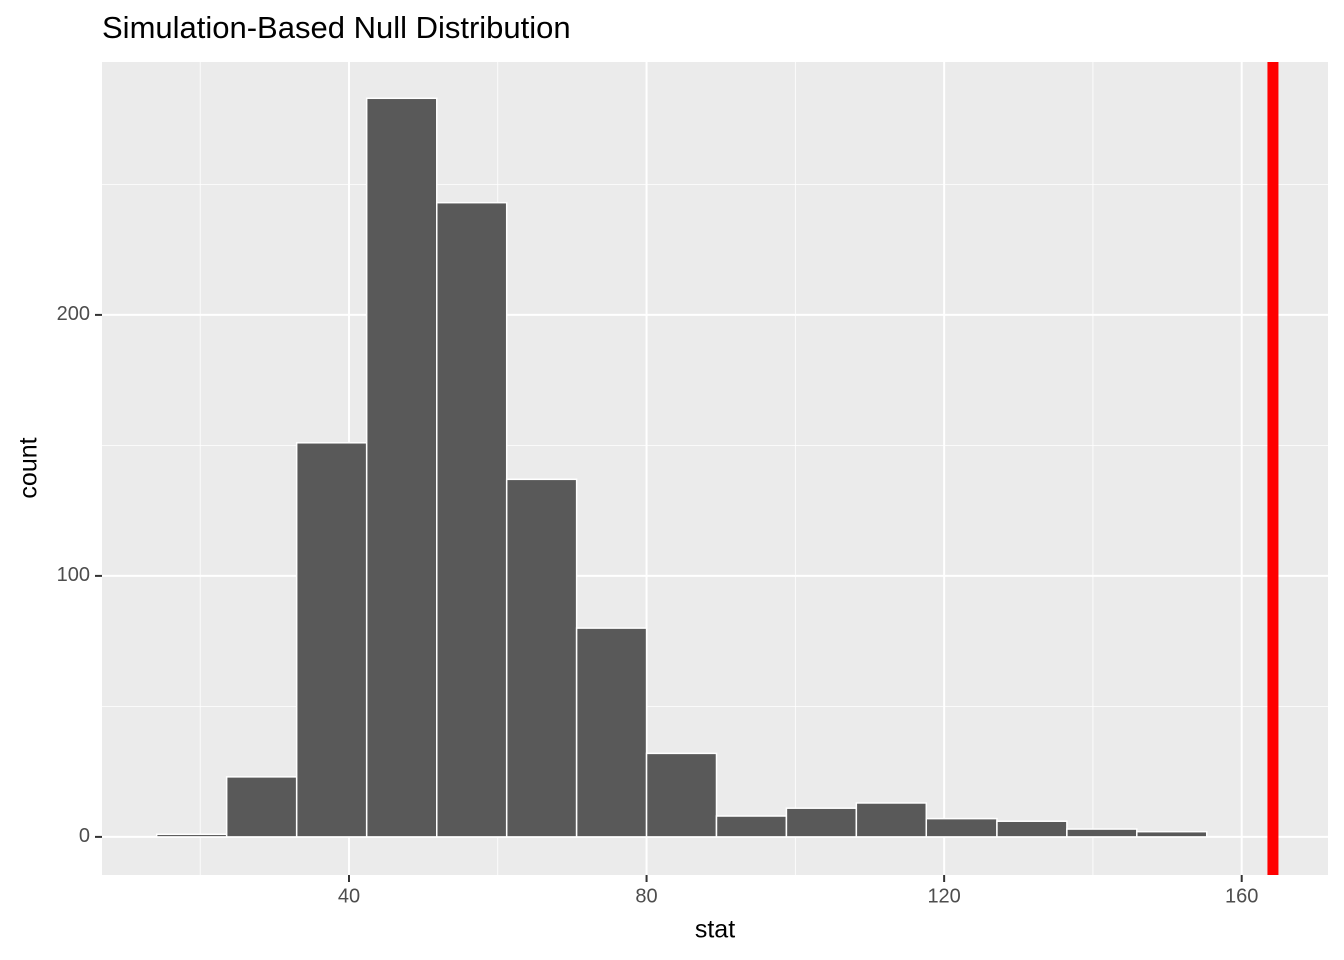 This screenshot has width=1344, height=960. What do you see at coordinates (943, 896) in the screenshot?
I see `x-tick-label: 120` at bounding box center [943, 896].